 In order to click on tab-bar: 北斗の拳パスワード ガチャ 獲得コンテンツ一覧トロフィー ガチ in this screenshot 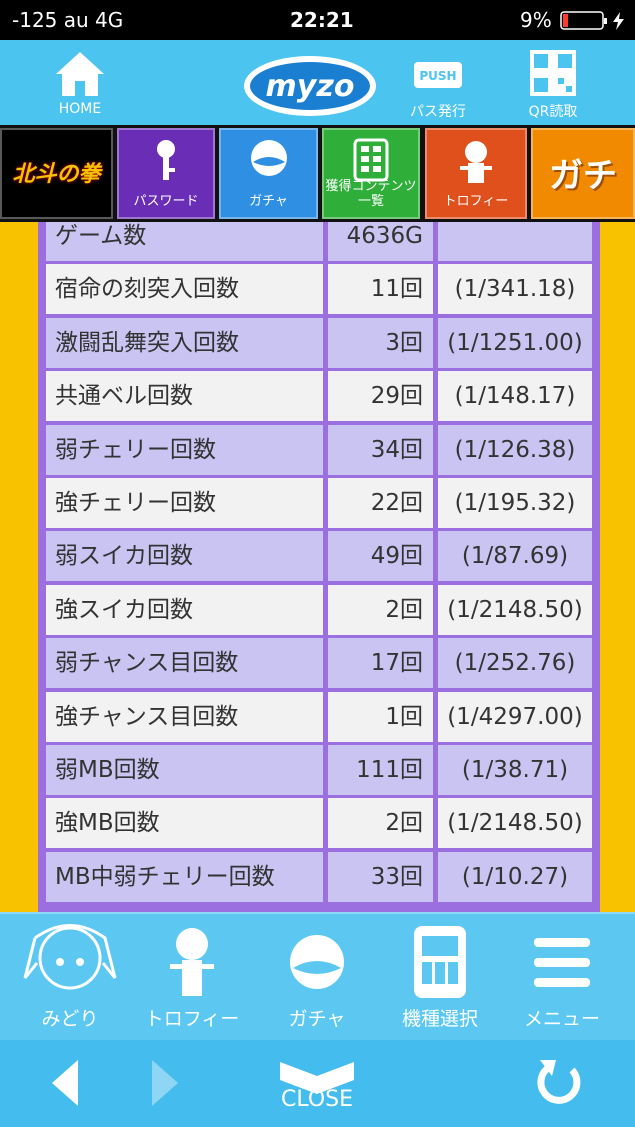, I will do `click(317, 173)`.